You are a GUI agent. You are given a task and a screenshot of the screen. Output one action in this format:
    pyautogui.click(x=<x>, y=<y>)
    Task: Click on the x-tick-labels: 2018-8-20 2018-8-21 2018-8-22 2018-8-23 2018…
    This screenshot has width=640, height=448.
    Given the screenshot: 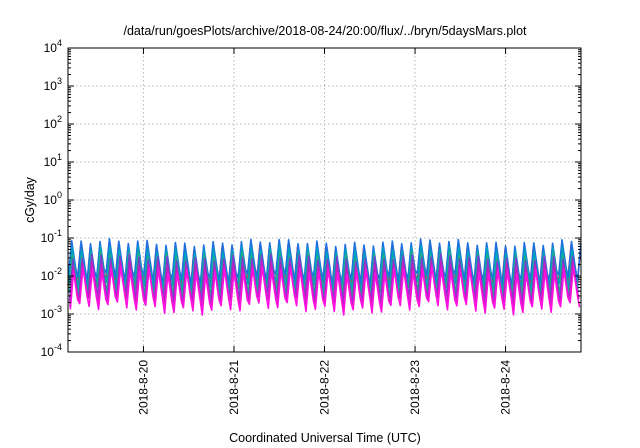 What is the action you would take?
    pyautogui.click(x=324, y=387)
    